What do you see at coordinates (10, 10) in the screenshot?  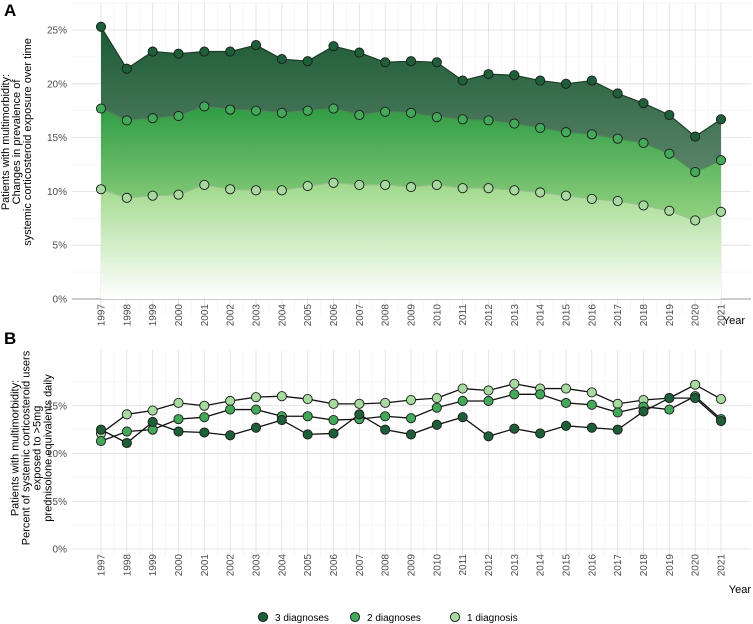 I see `panel-a-letter: A` at bounding box center [10, 10].